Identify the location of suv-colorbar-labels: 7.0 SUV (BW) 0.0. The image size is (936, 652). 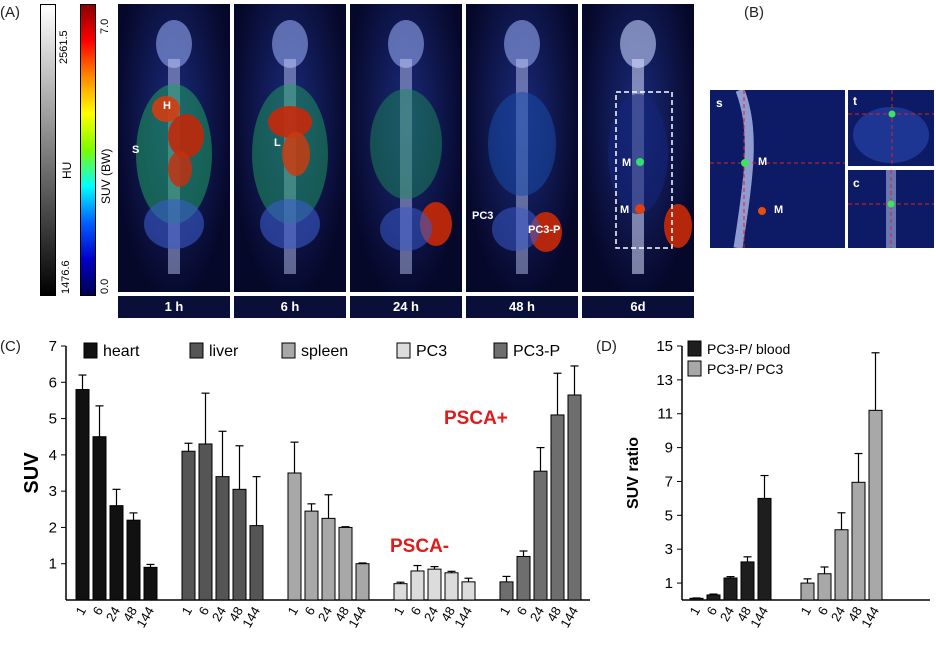
(106, 149).